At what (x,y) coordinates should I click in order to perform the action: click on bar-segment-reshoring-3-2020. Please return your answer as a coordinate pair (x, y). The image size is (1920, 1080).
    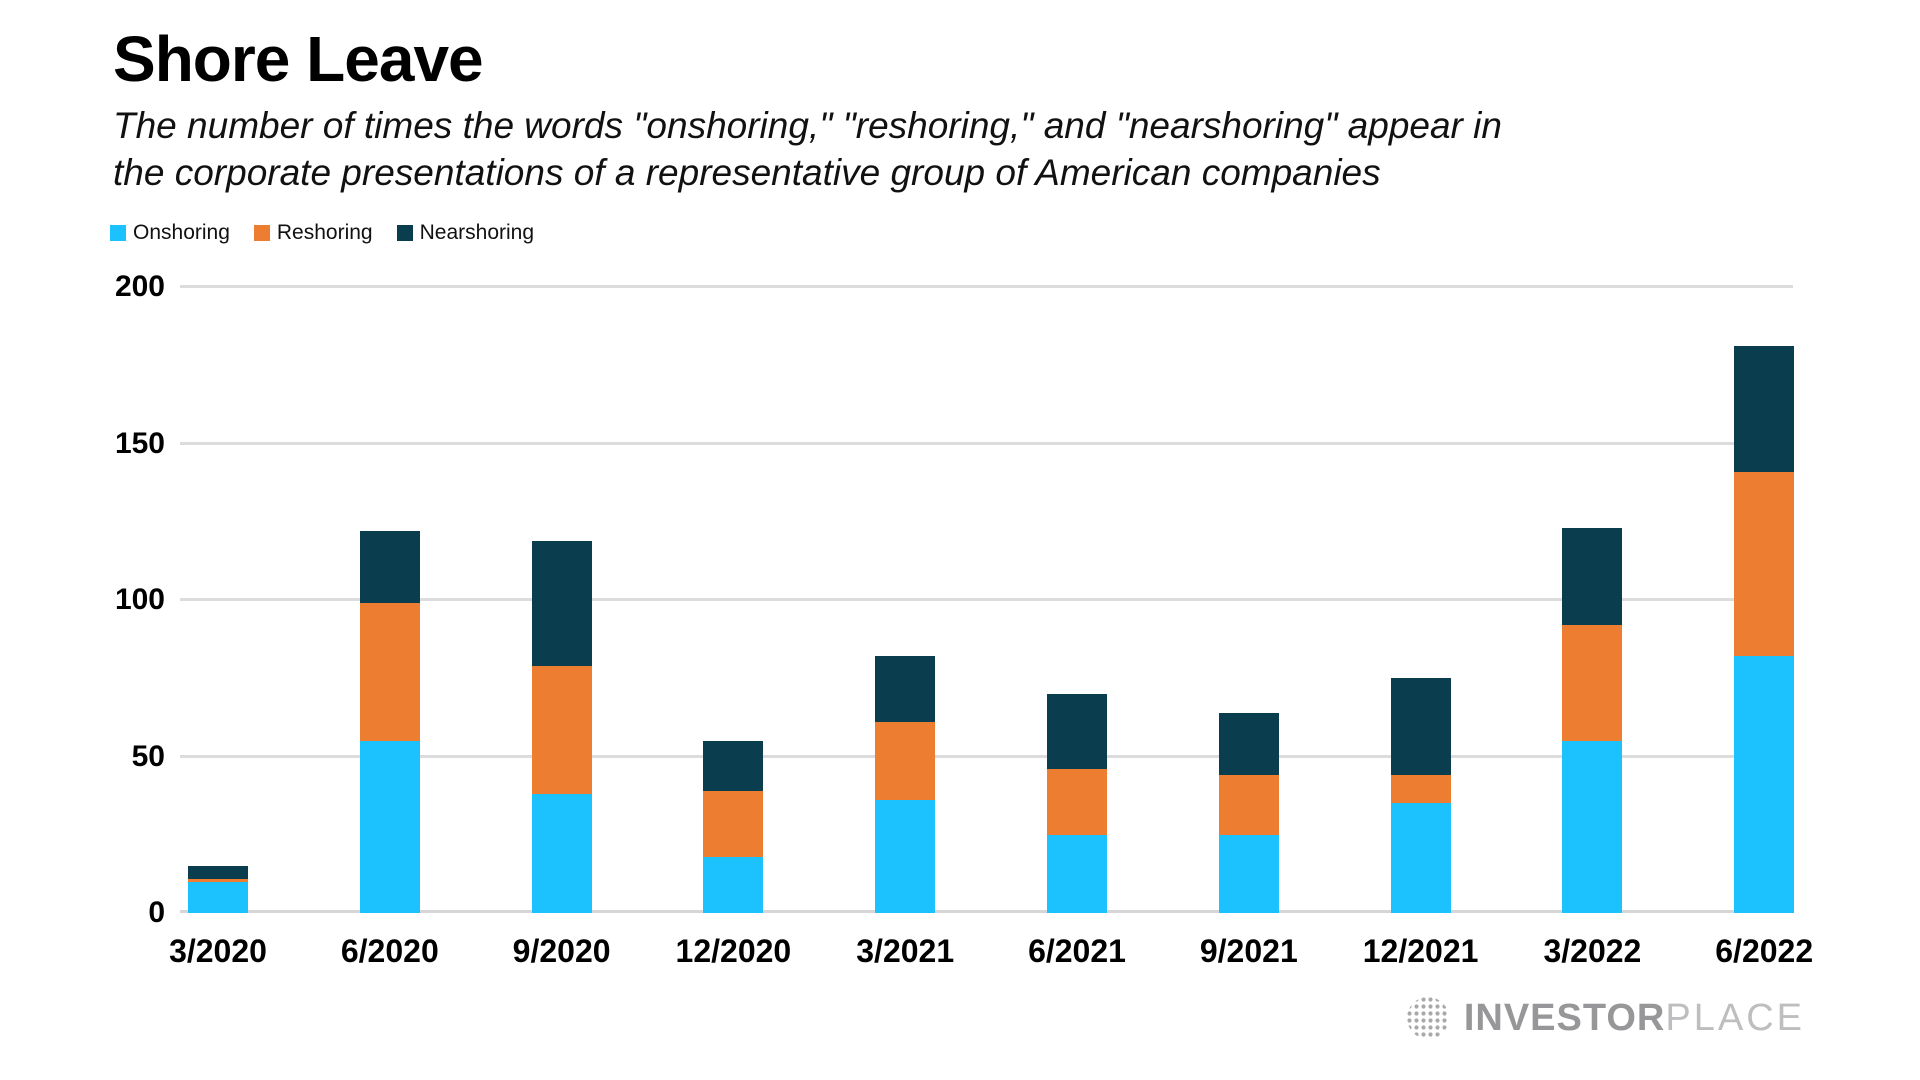
    Looking at the image, I should click on (218, 880).